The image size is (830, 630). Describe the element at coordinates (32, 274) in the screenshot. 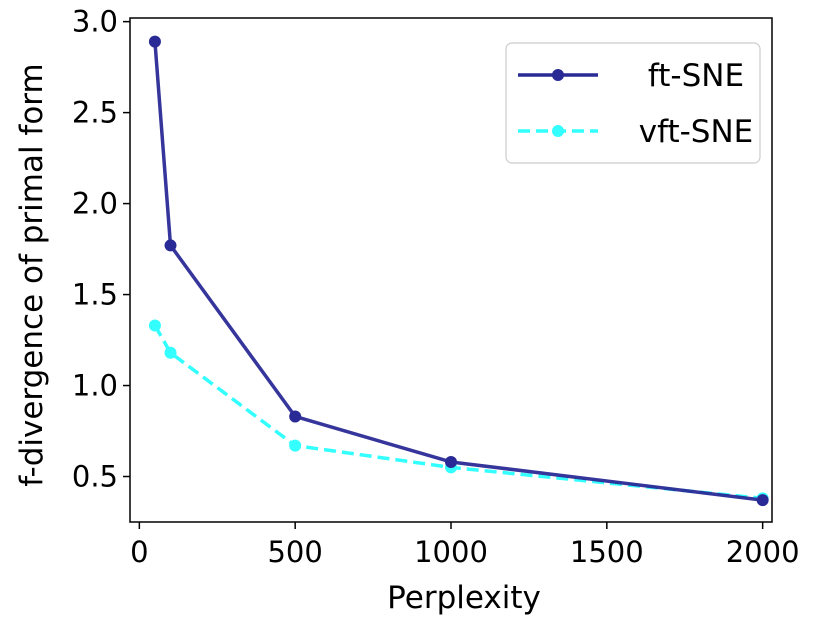

I see `y-axis-title: f-divergence of primal form` at that location.